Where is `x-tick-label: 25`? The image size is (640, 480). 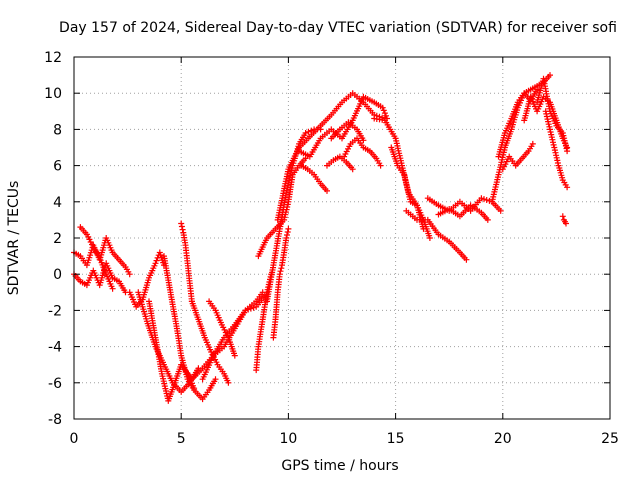 x-tick-label: 25 is located at coordinates (610, 439).